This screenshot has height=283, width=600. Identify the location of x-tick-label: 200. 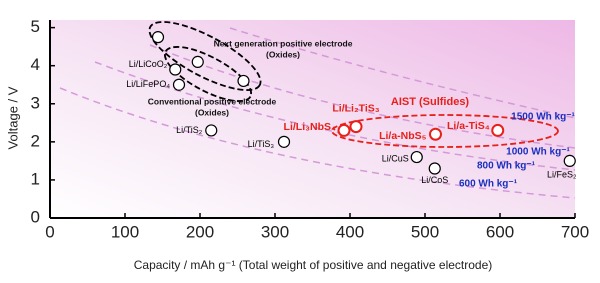
(200, 231).